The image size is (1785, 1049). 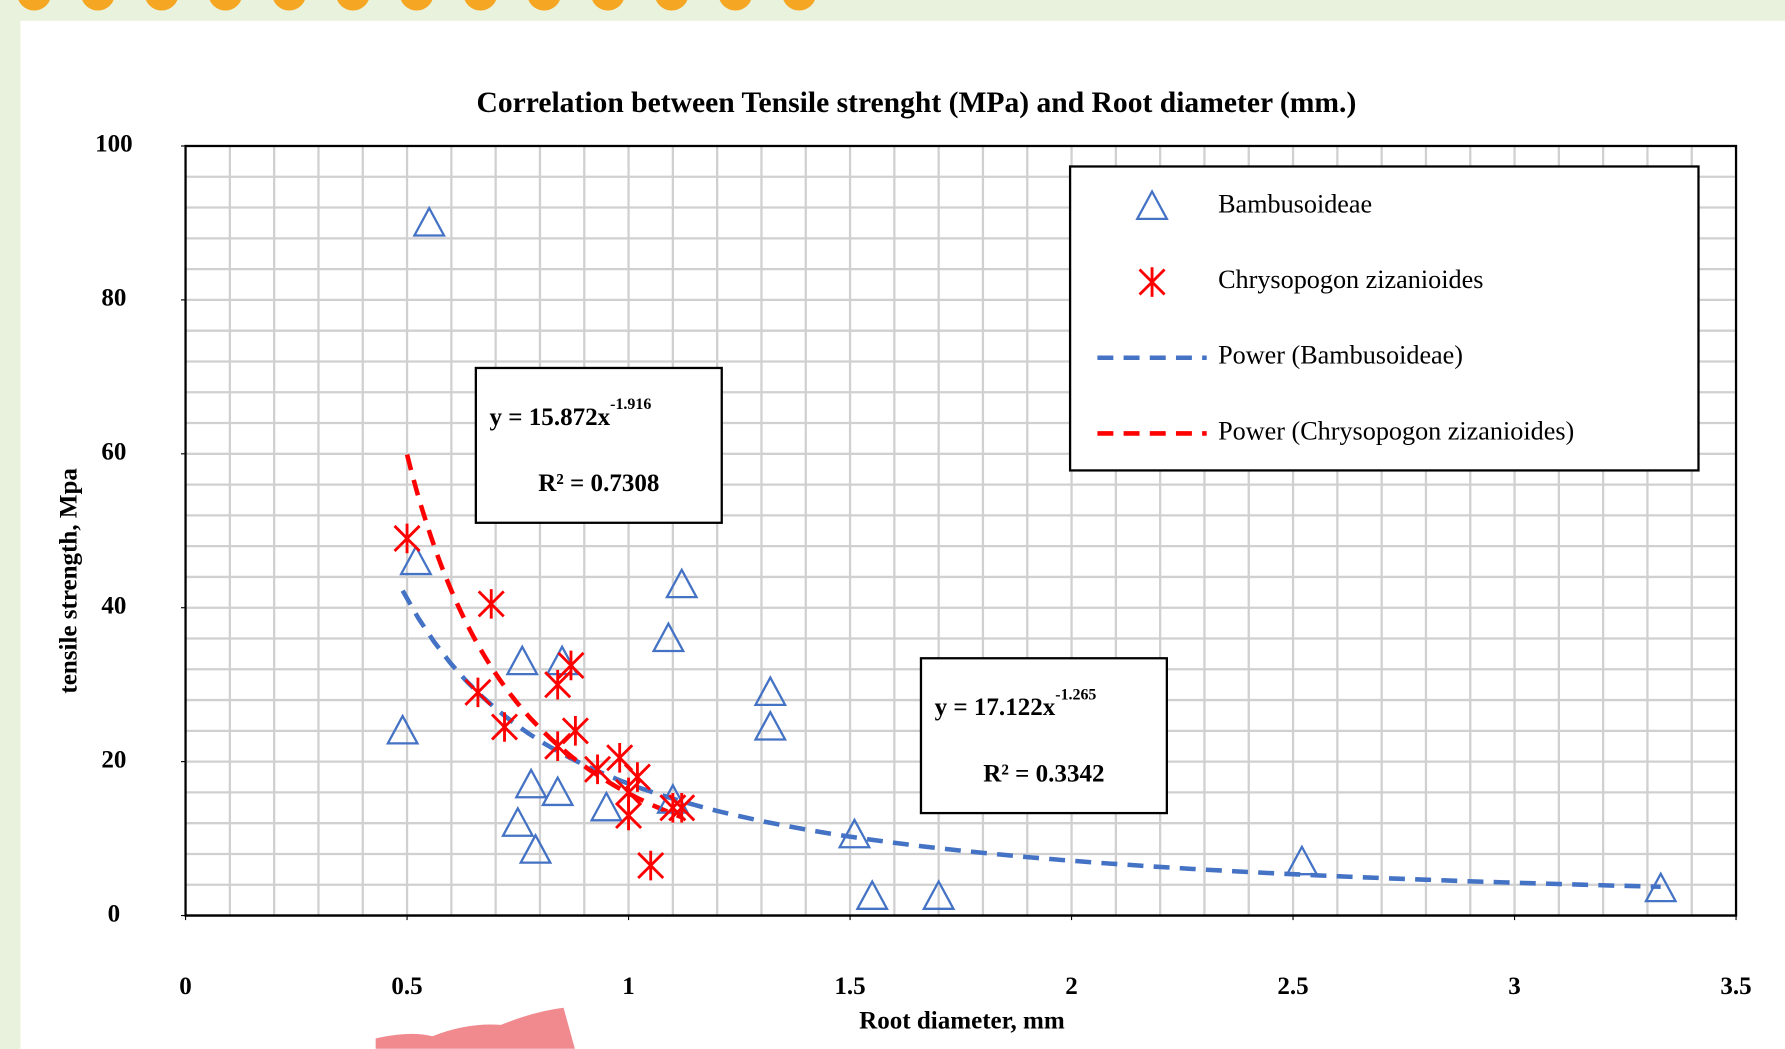 I want to click on equation: y = 17.122x, so click(x=995, y=707).